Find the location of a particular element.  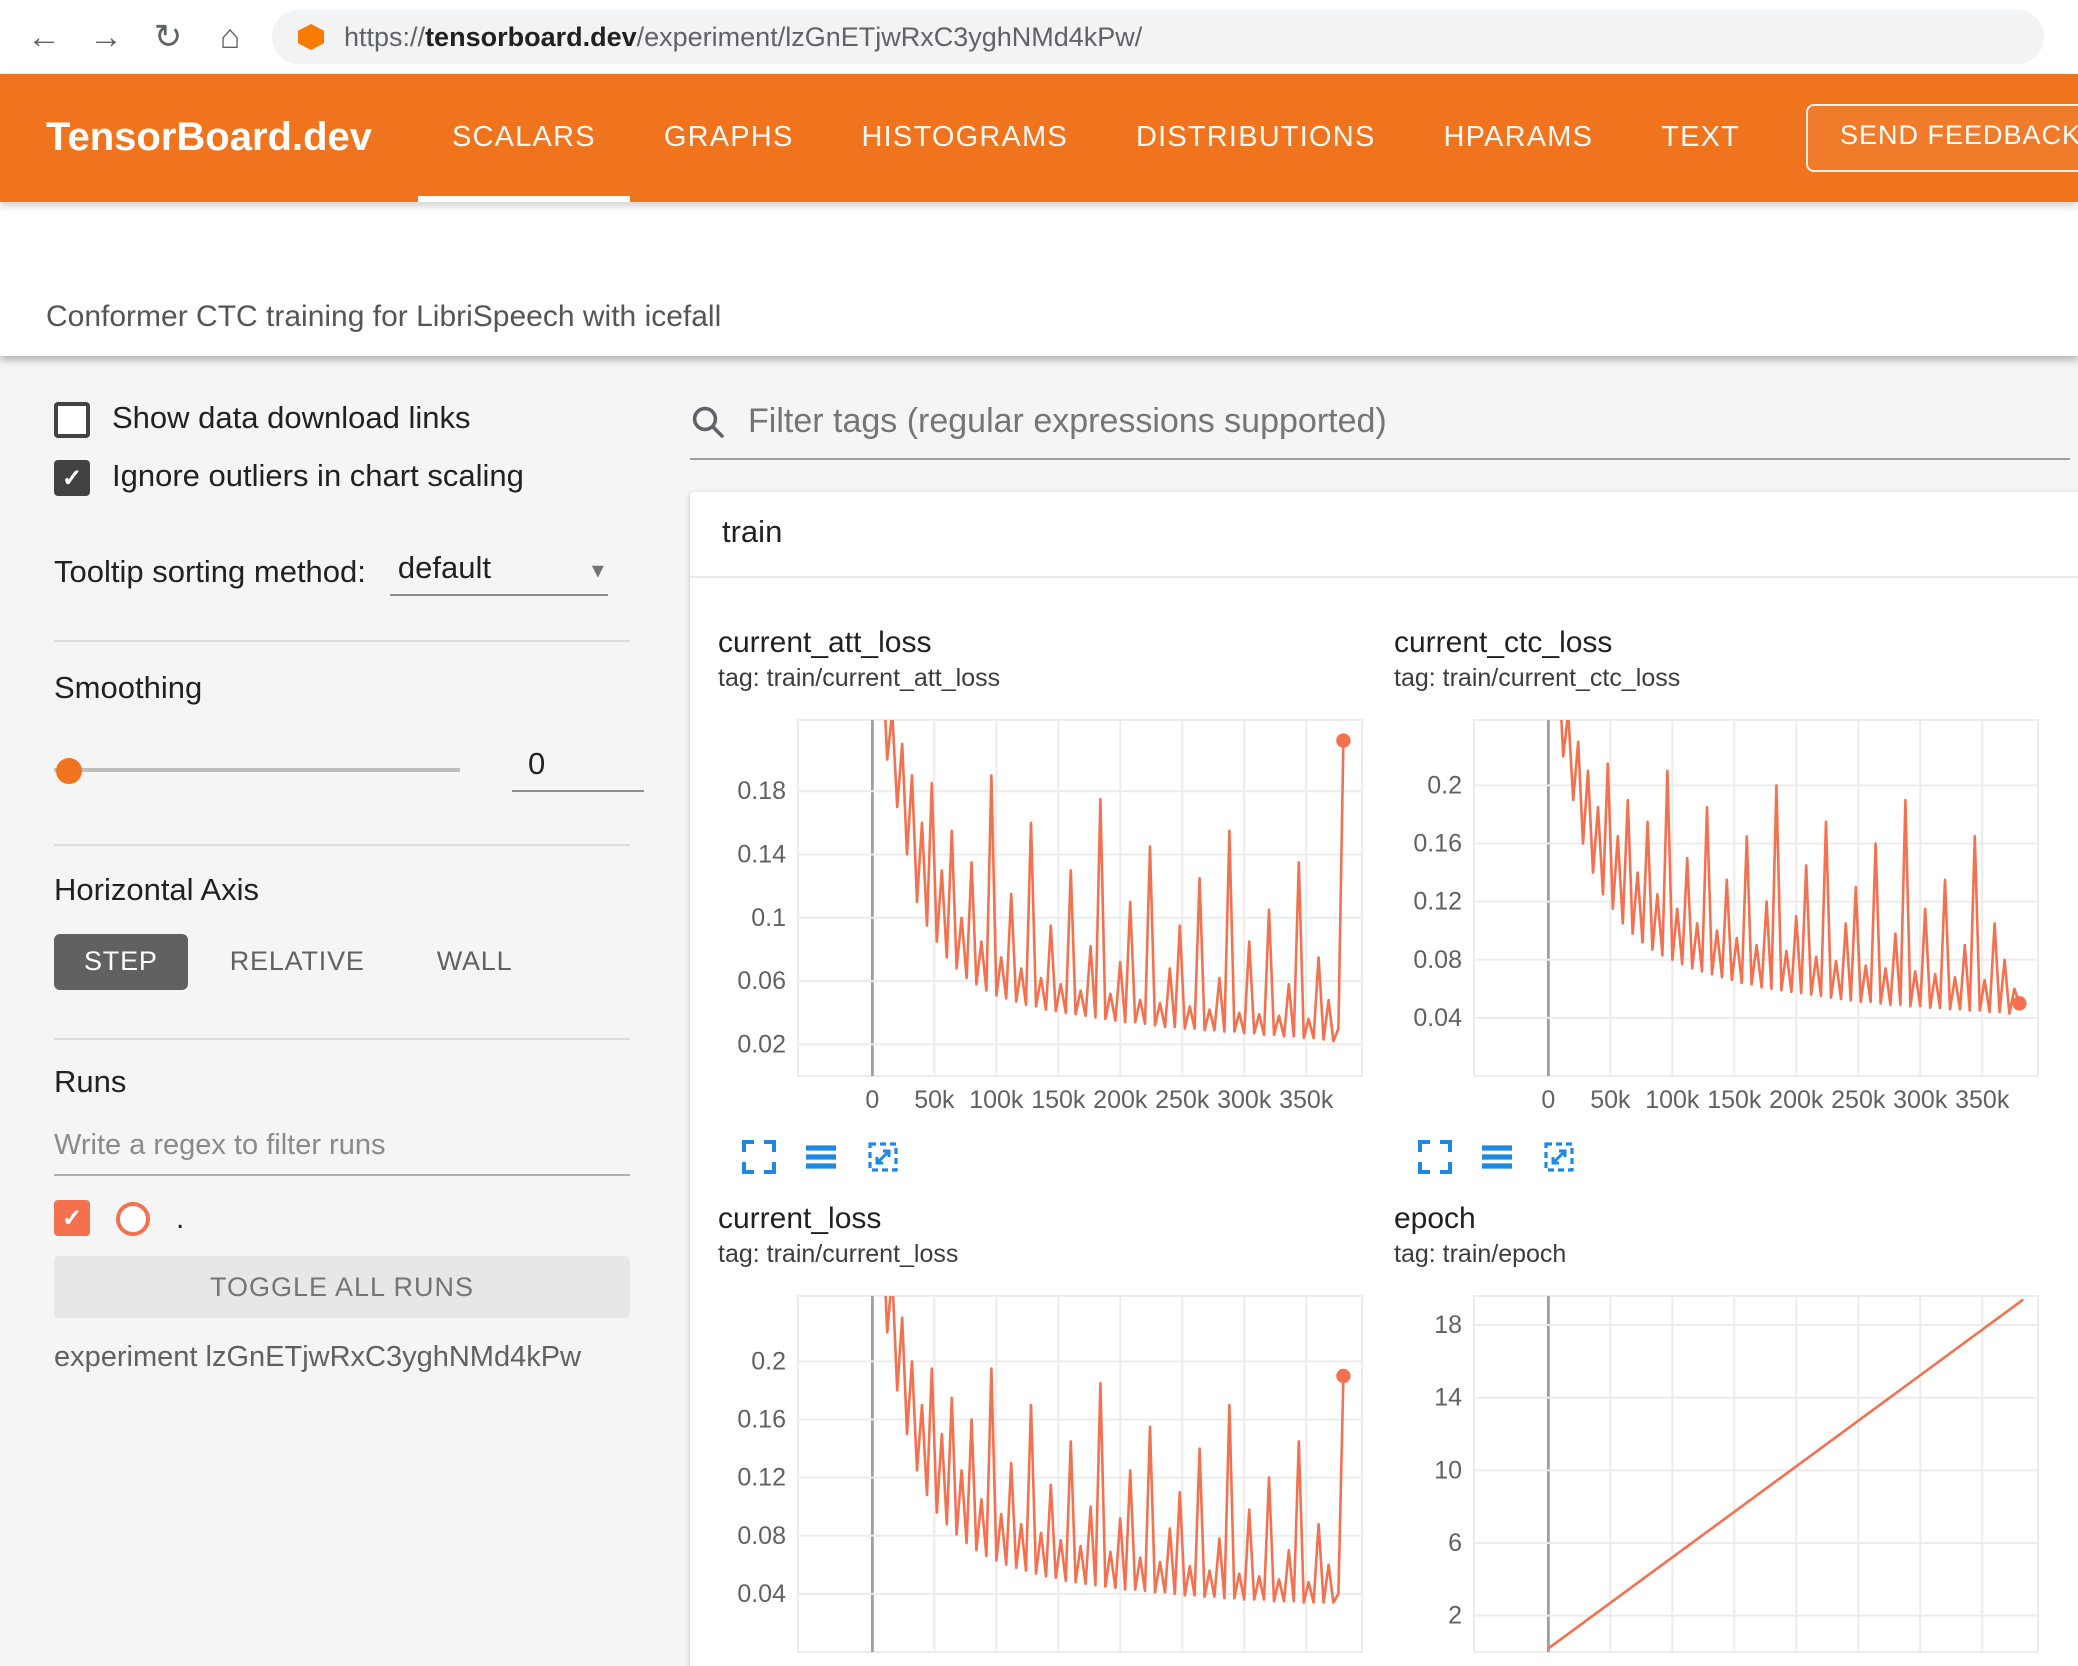

svg-text: 50k is located at coordinates (934, 1100).